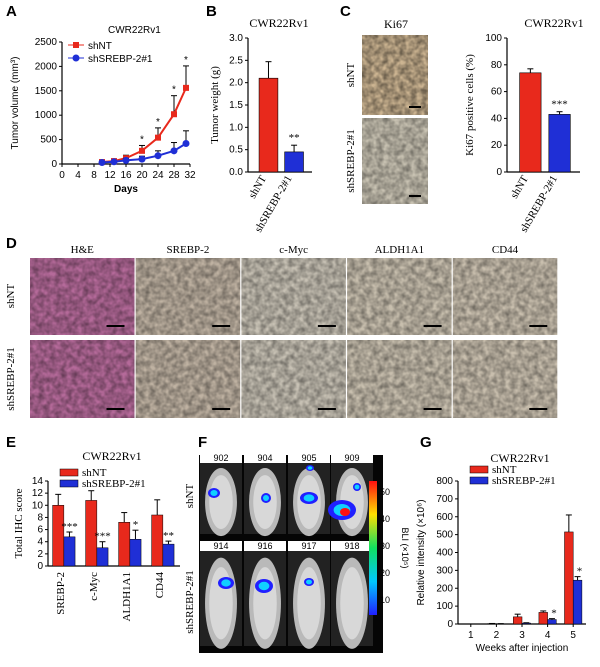 This screenshot has height=667, width=600. What do you see at coordinates (554, 614) in the screenshot?
I see `chart-g-significance: *` at bounding box center [554, 614].